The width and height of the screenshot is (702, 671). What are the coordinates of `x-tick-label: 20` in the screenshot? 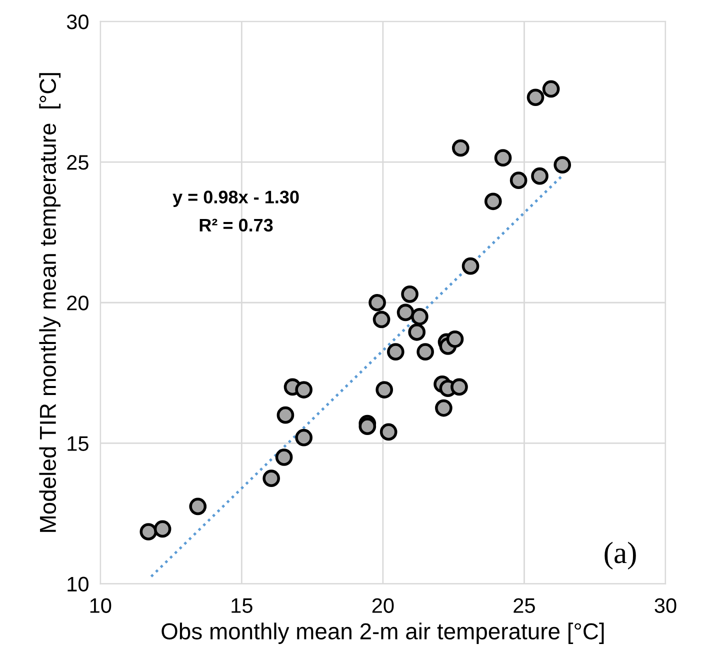 It's located at (383, 605).